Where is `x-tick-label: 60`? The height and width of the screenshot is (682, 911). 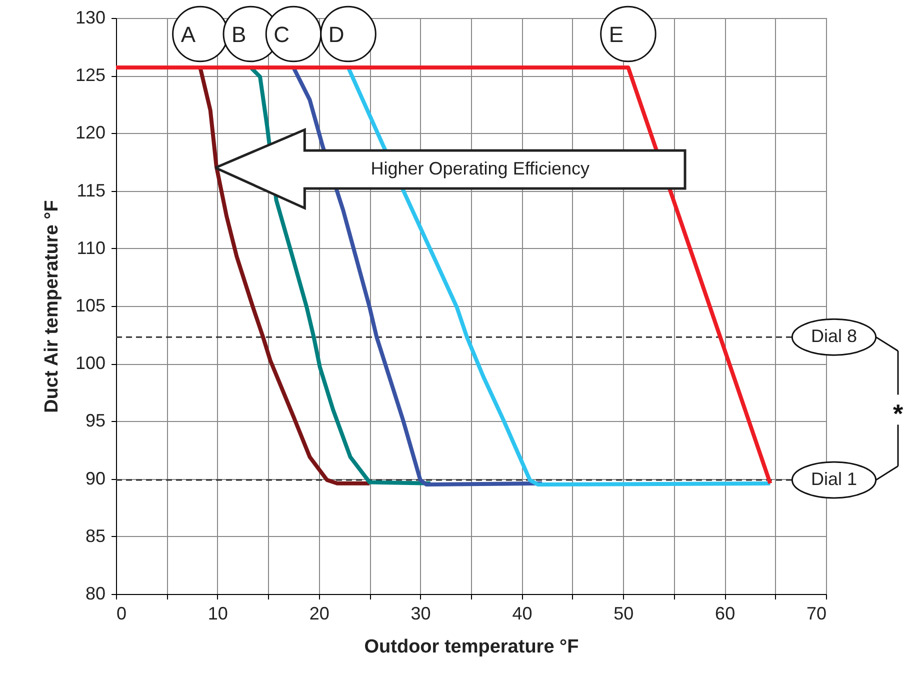
x-tick-label: 60 is located at coordinates (725, 614).